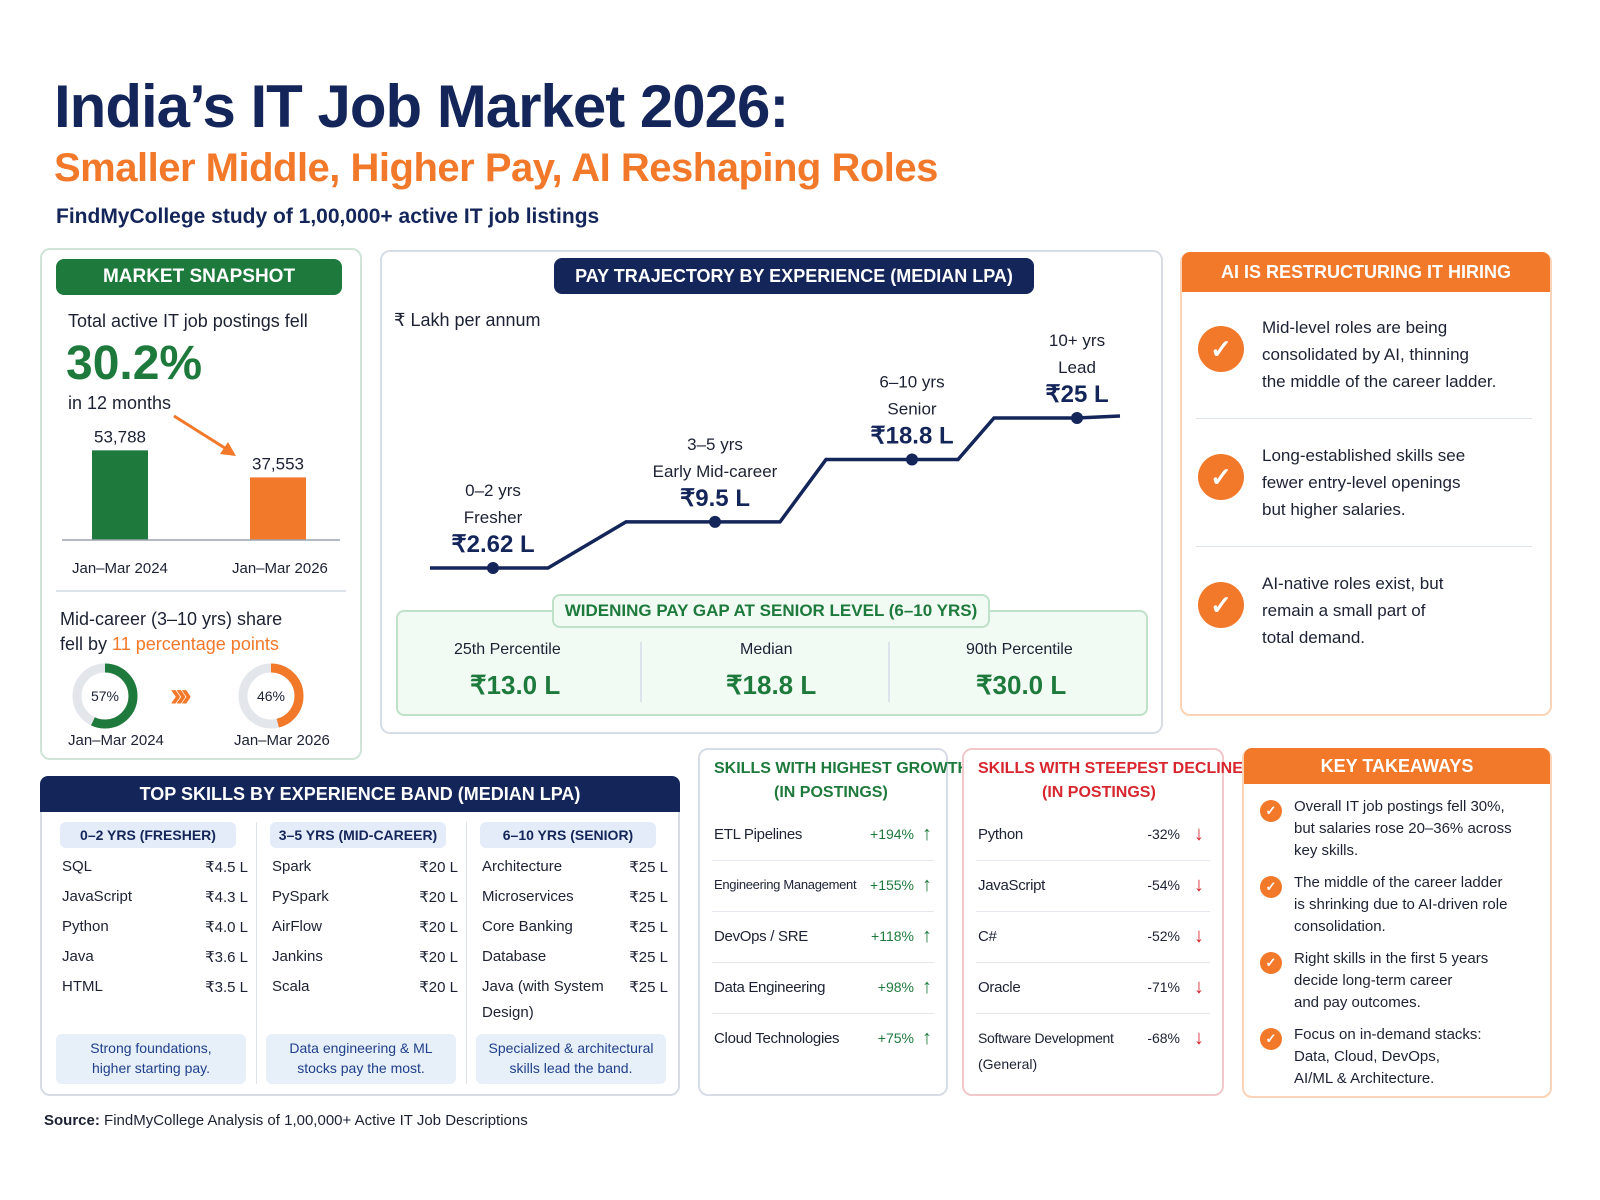  What do you see at coordinates (77, 866) in the screenshot?
I see `skill-name: SQL` at bounding box center [77, 866].